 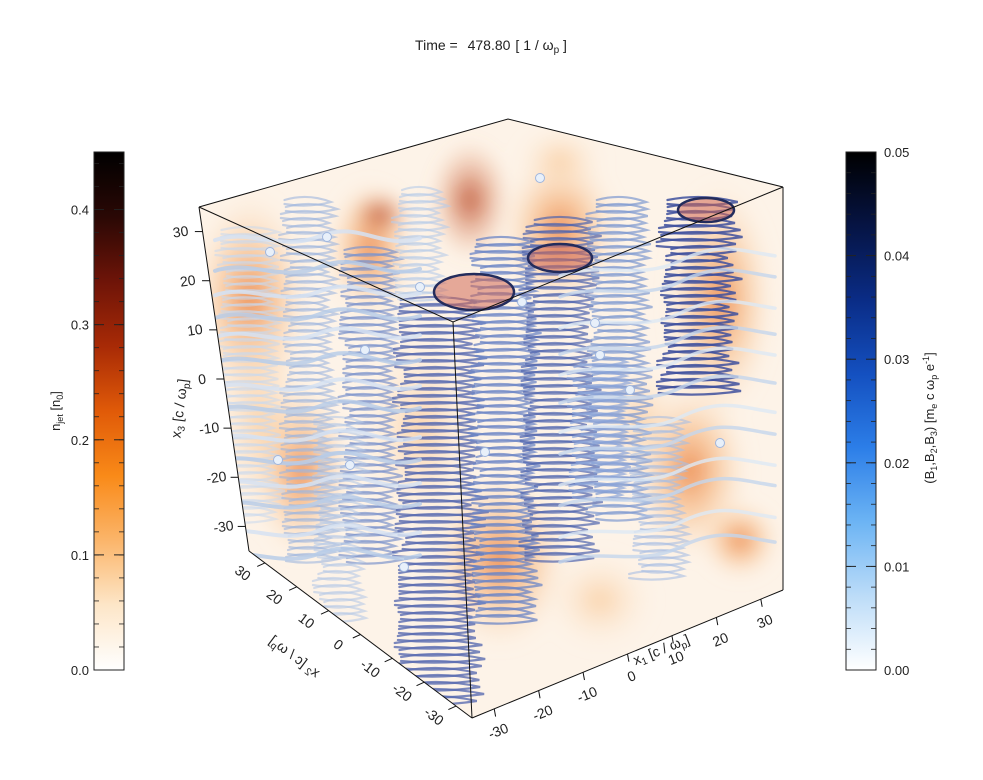 What do you see at coordinates (491, 46) in the screenshot?
I see `chart-title: Time = 478.80[ 1 / ωp ]` at bounding box center [491, 46].